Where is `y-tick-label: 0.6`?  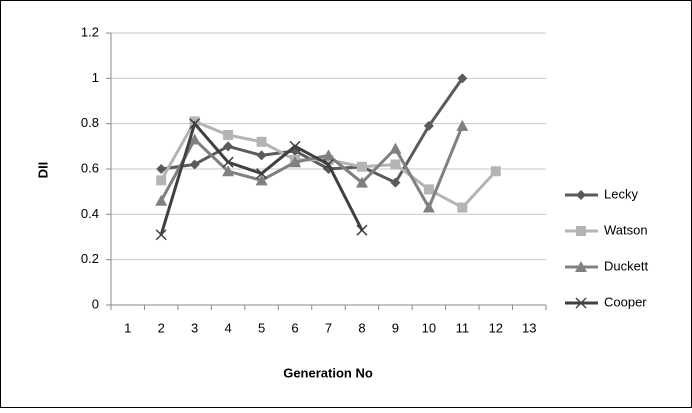 y-tick-label: 0.6 is located at coordinates (90, 167).